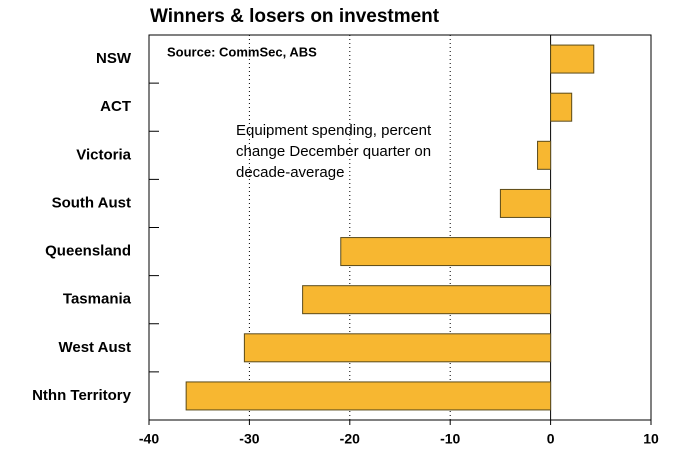 The width and height of the screenshot is (673, 453). Describe the element at coordinates (450, 439) in the screenshot. I see `x-tick-label: -10` at that location.